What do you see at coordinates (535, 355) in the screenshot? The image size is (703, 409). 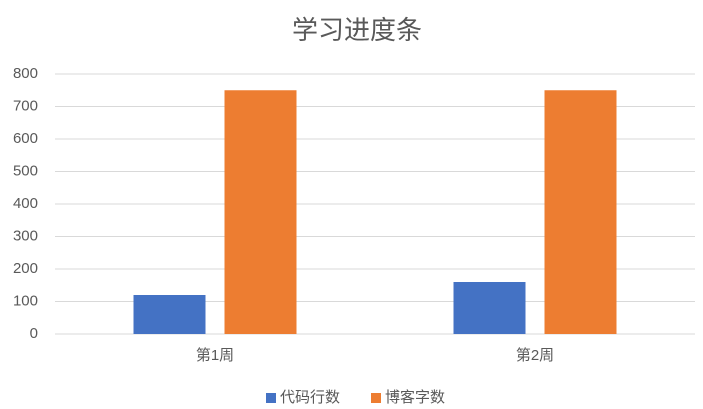 I see `x-tick-label: 第2周` at bounding box center [535, 355].